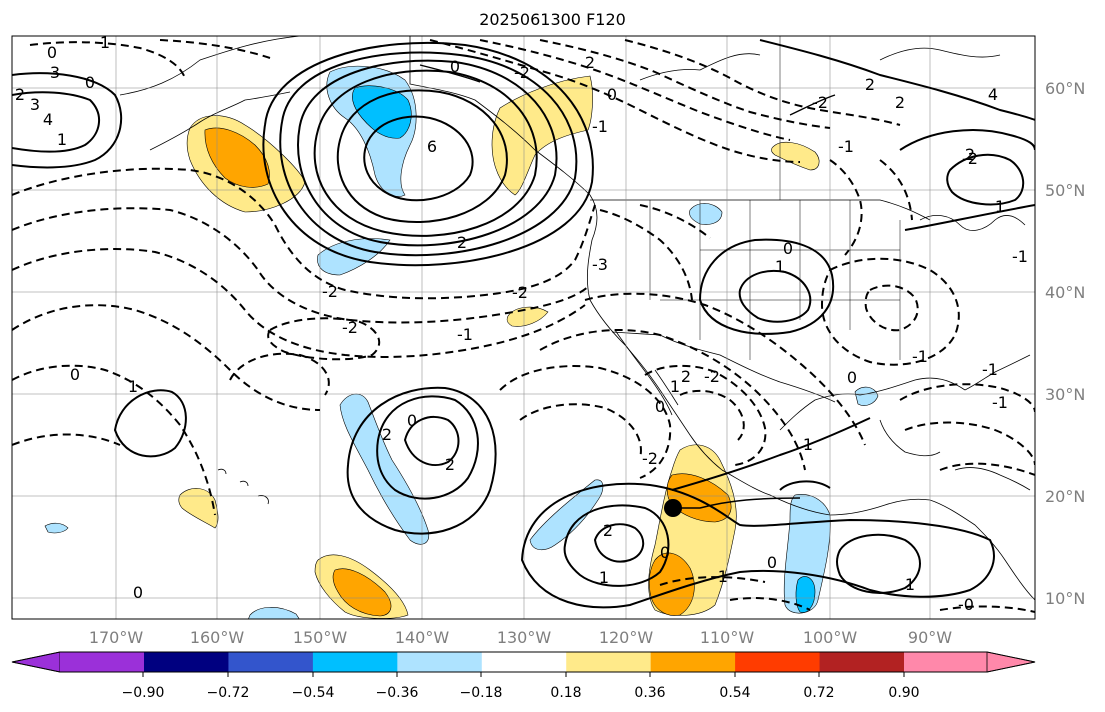 The image size is (1105, 712). What do you see at coordinates (1065, 598) in the screenshot?
I see `lat-tick-label: 10°N` at bounding box center [1065, 598].